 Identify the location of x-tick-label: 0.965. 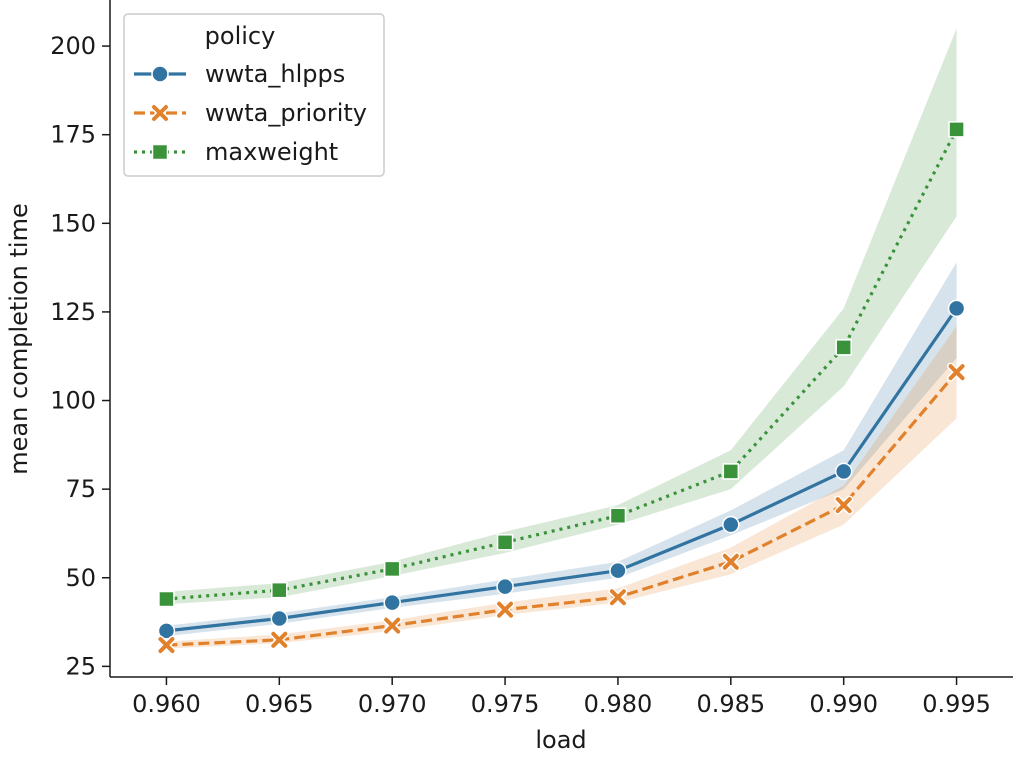
(279, 704).